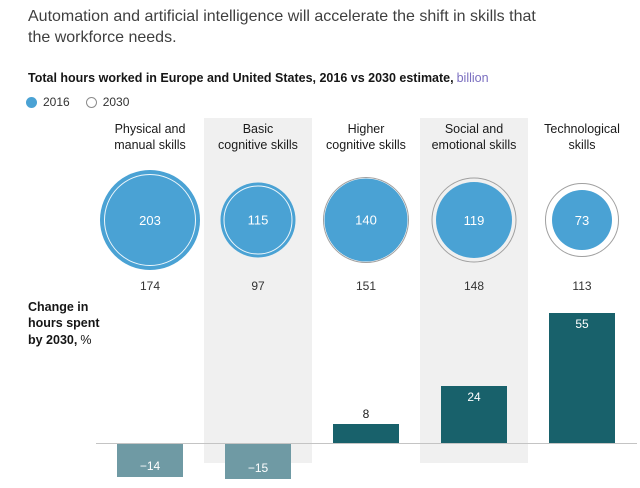  I want to click on value-2030: 151, so click(366, 286).